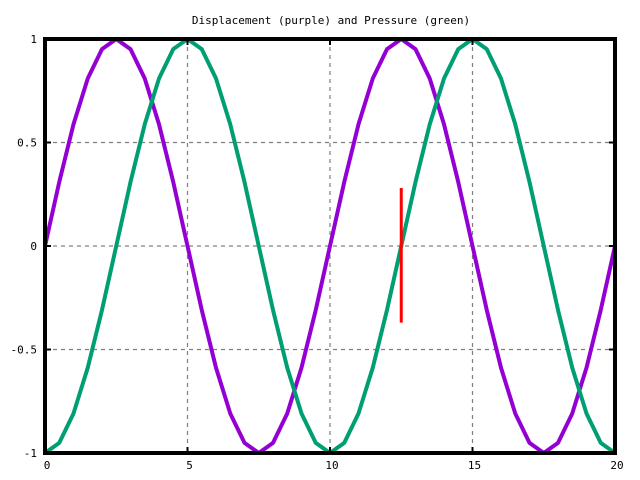 The height and width of the screenshot is (480, 640). What do you see at coordinates (189, 465) in the screenshot?
I see `x-tick-label: 5` at bounding box center [189, 465].